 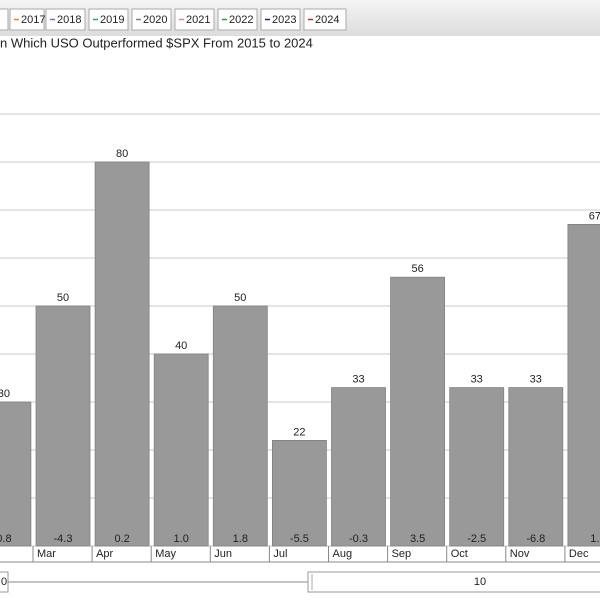 What do you see at coordinates (198, 20) in the screenshot?
I see `legend-label: 2021` at bounding box center [198, 20].